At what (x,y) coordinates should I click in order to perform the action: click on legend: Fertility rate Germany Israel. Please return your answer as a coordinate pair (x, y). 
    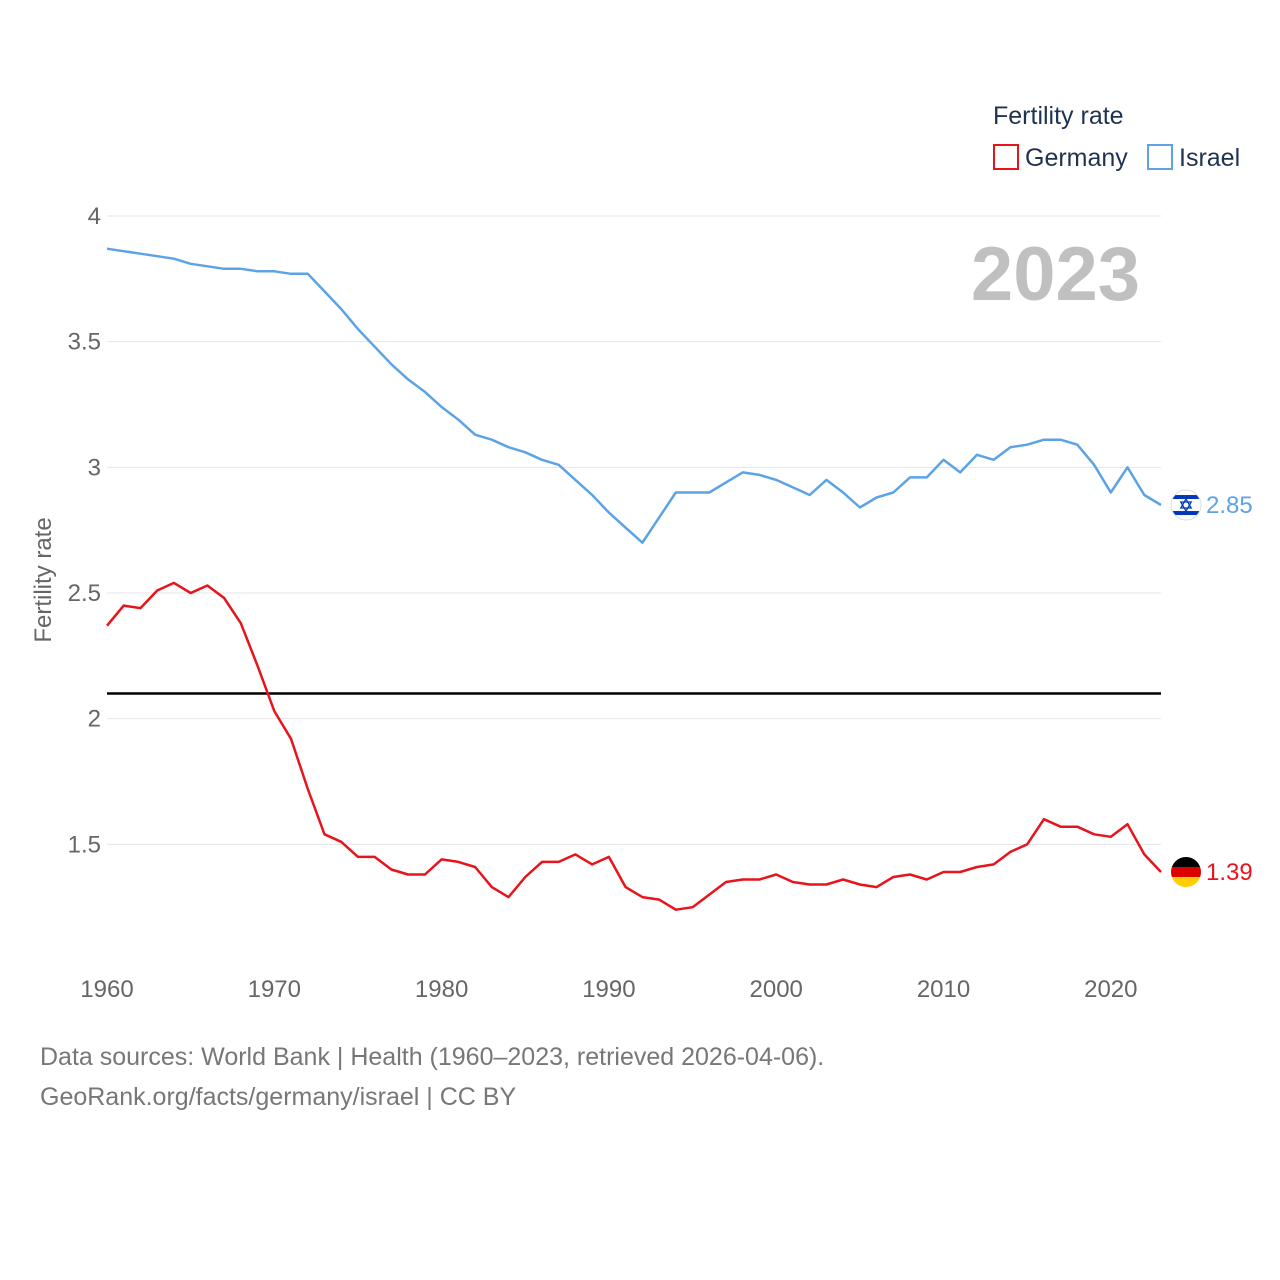
    Looking at the image, I should click on (1116, 137).